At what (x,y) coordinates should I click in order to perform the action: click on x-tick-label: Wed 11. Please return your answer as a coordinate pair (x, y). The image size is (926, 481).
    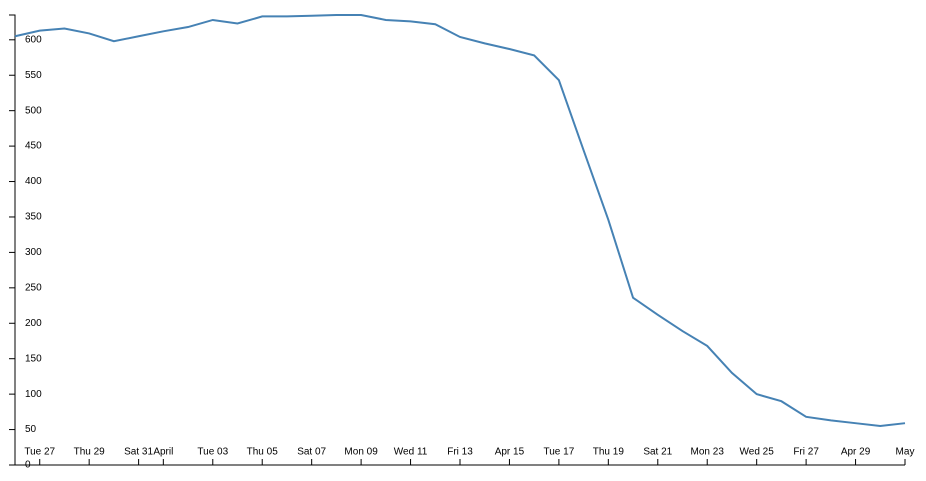
    Looking at the image, I should click on (411, 452).